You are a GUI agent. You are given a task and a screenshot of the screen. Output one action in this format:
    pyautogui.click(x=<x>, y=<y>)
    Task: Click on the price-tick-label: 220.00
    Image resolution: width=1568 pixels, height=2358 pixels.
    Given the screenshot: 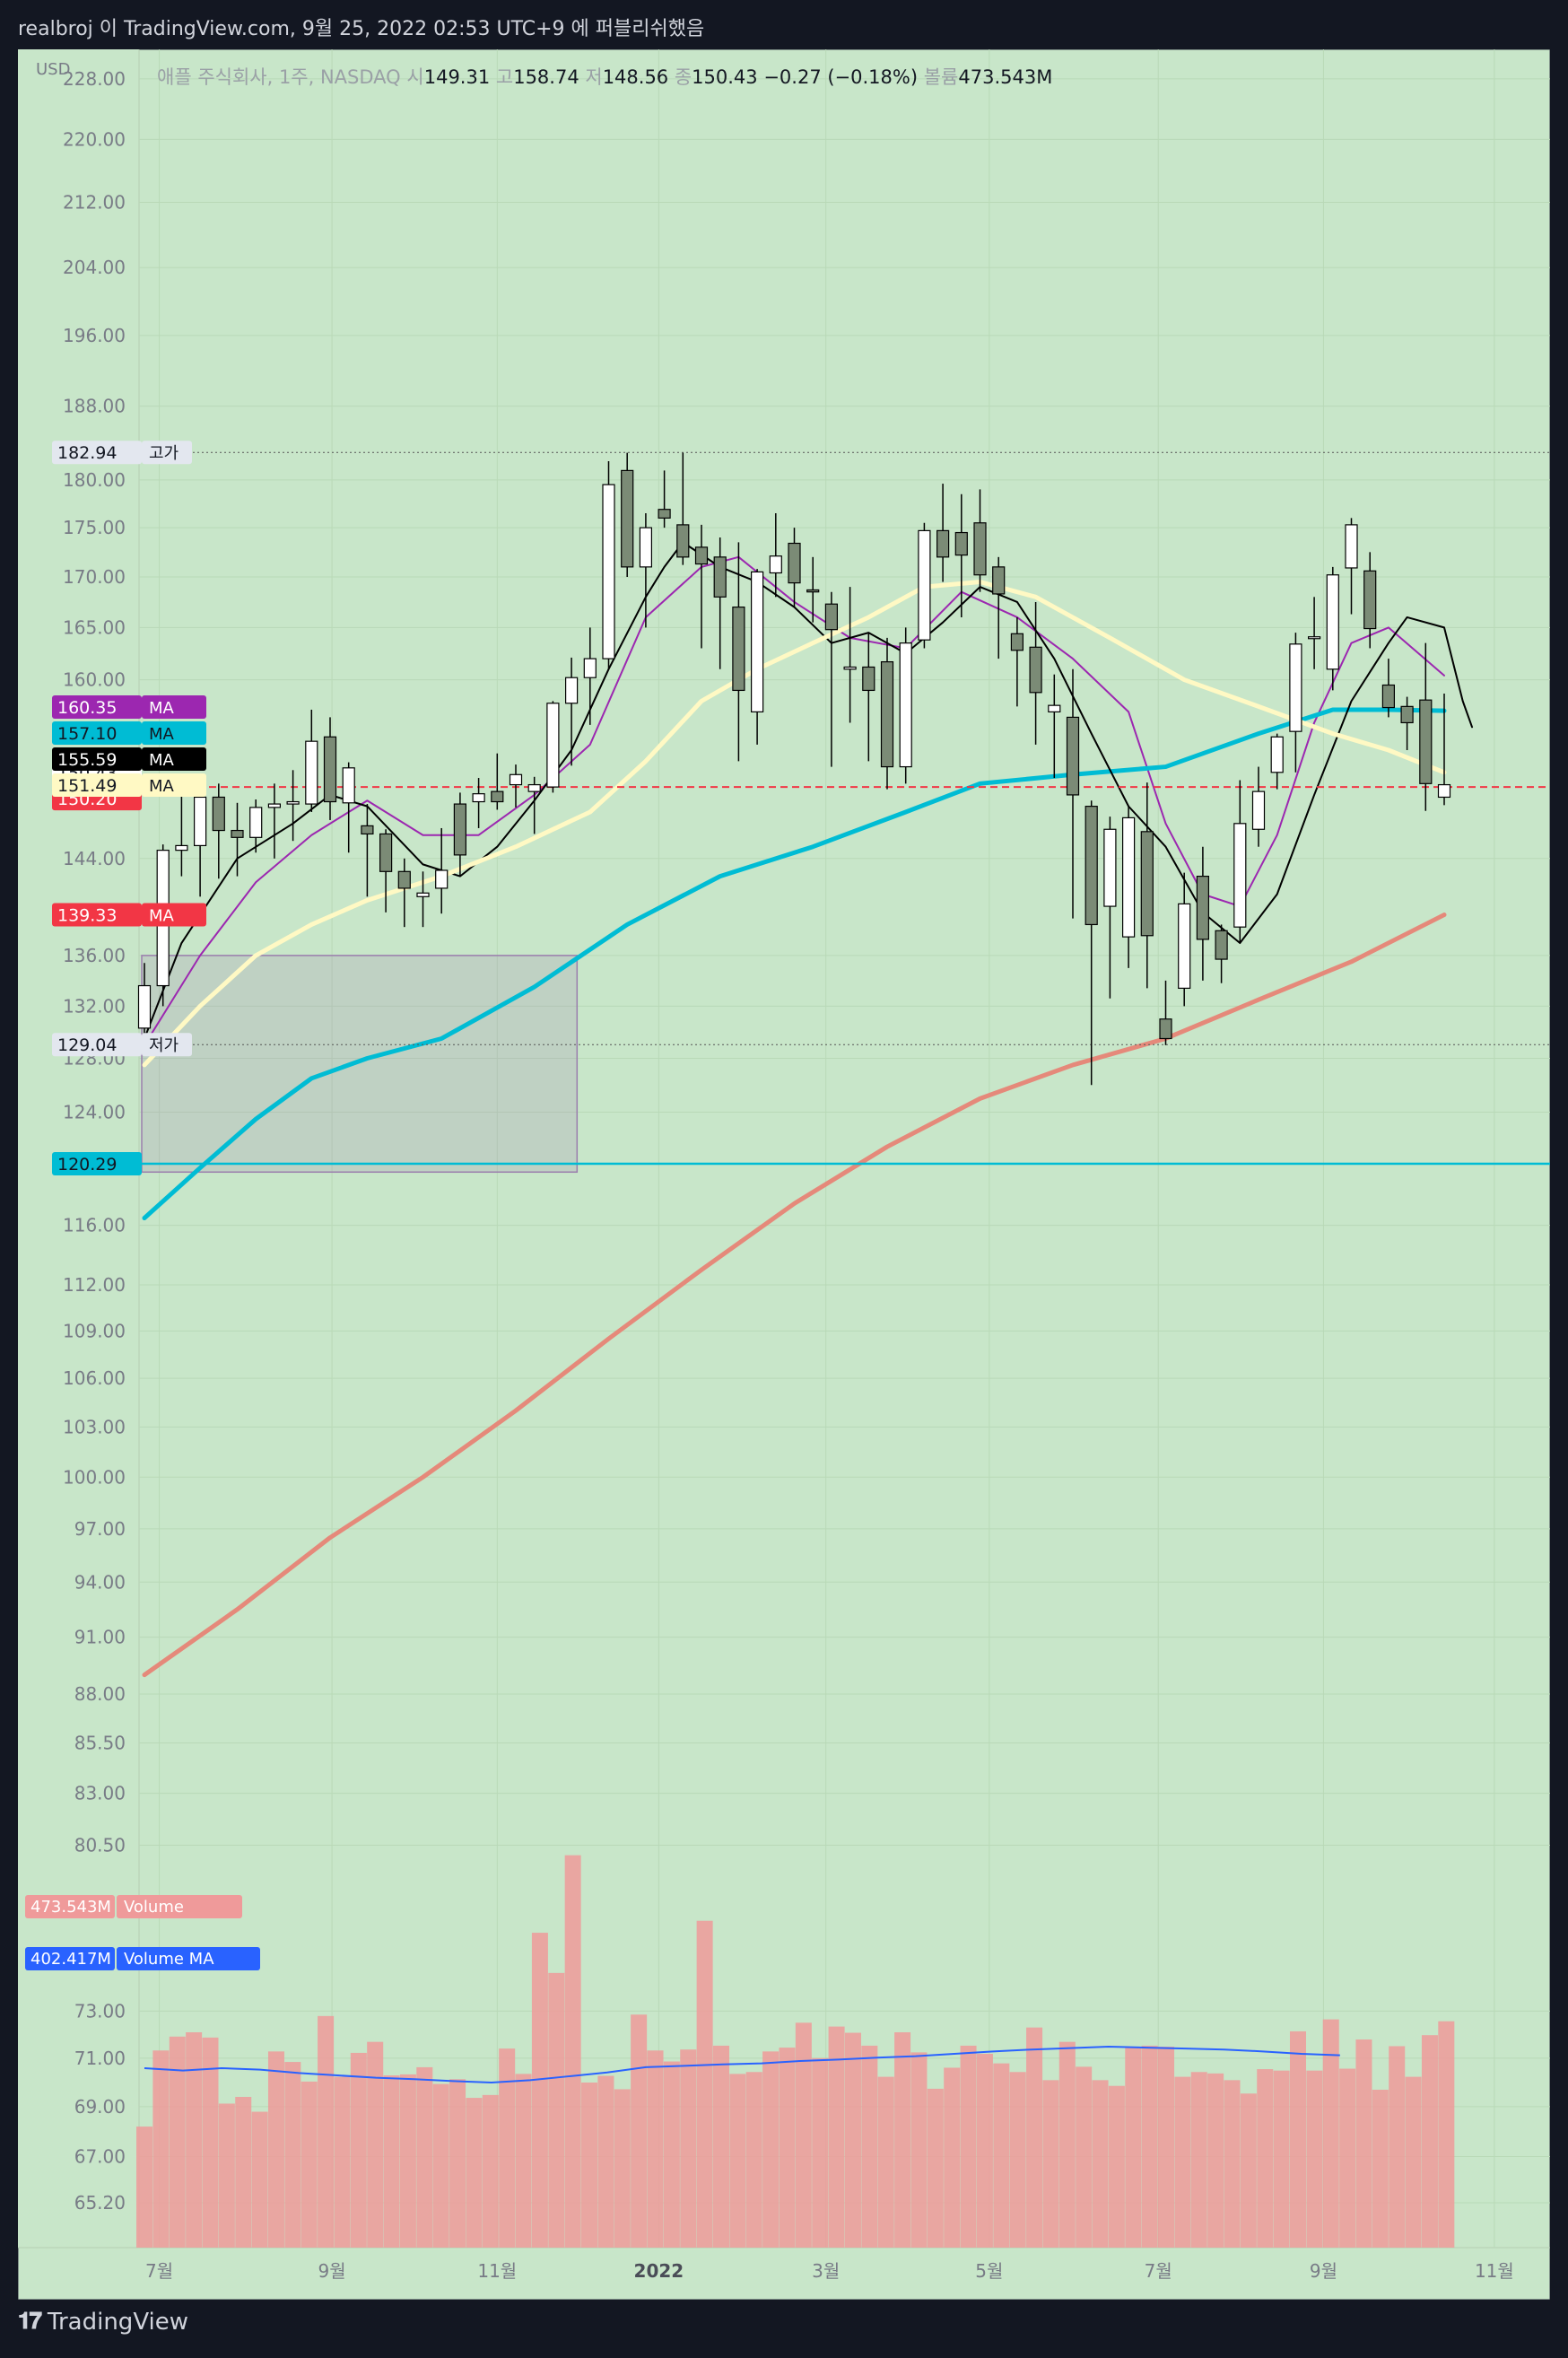 What is the action you would take?
    pyautogui.click(x=94, y=139)
    